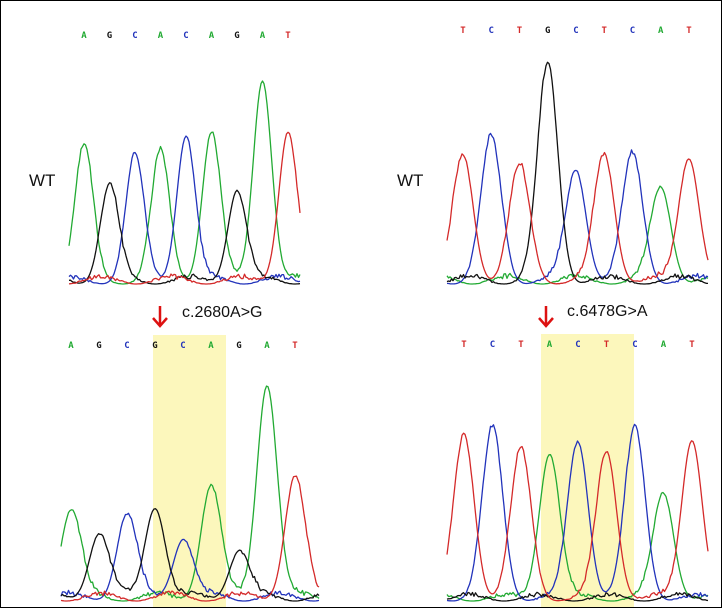 This screenshot has width=722, height=608. Describe the element at coordinates (410, 180) in the screenshot. I see `wt-label-right: WT` at that location.